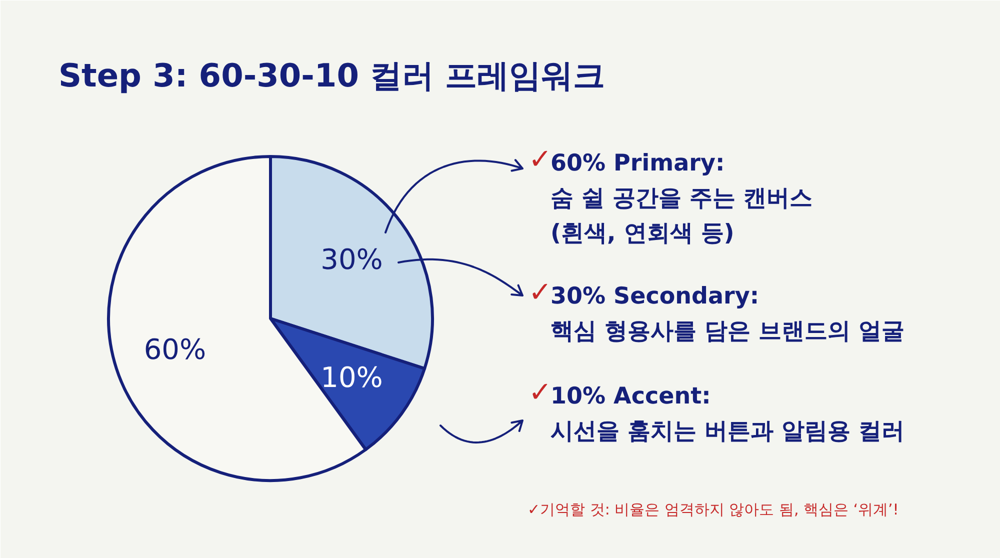 The image size is (1000, 558). I want to click on text: ✓60% Primary: 숨 쉴 공간을 주는 캔버스 (흰색, 연회색 등), so click(670, 194).